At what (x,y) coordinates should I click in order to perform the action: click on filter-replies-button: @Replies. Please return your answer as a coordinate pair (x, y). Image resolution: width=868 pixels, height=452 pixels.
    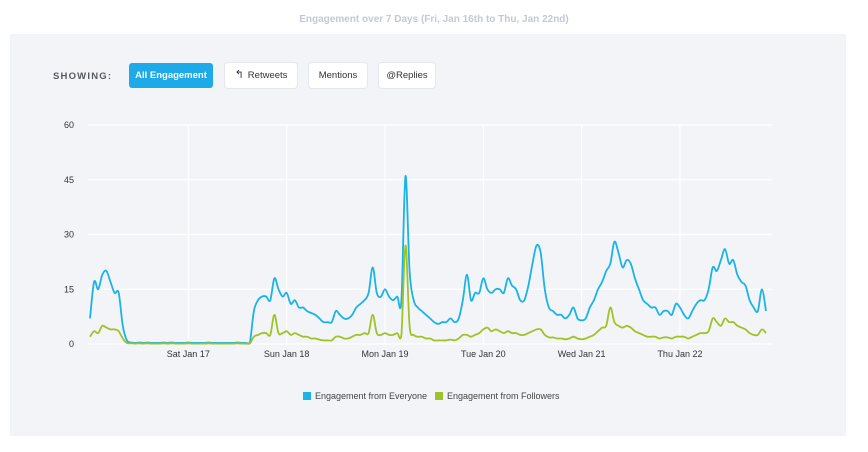
    Looking at the image, I should click on (407, 75).